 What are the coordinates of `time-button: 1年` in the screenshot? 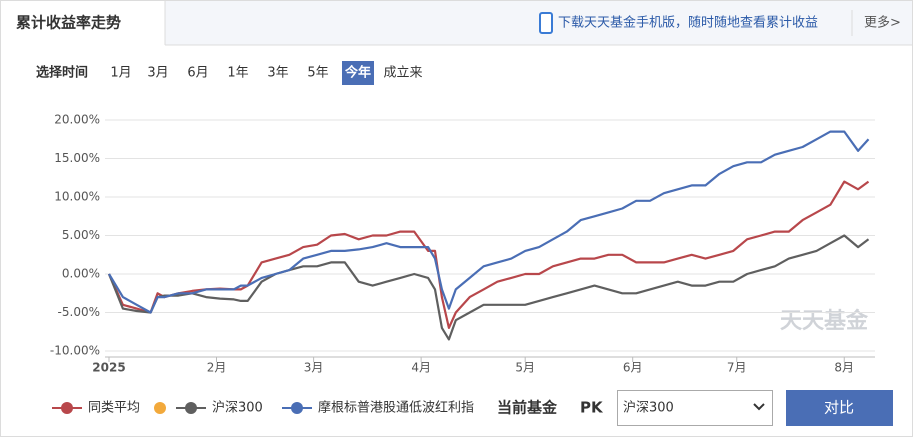 It's located at (237, 73).